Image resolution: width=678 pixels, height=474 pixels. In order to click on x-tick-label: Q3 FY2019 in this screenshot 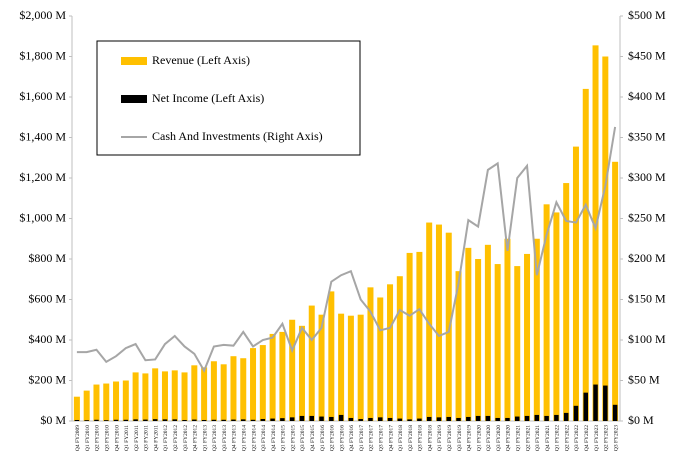, I will do `click(460, 438)`.